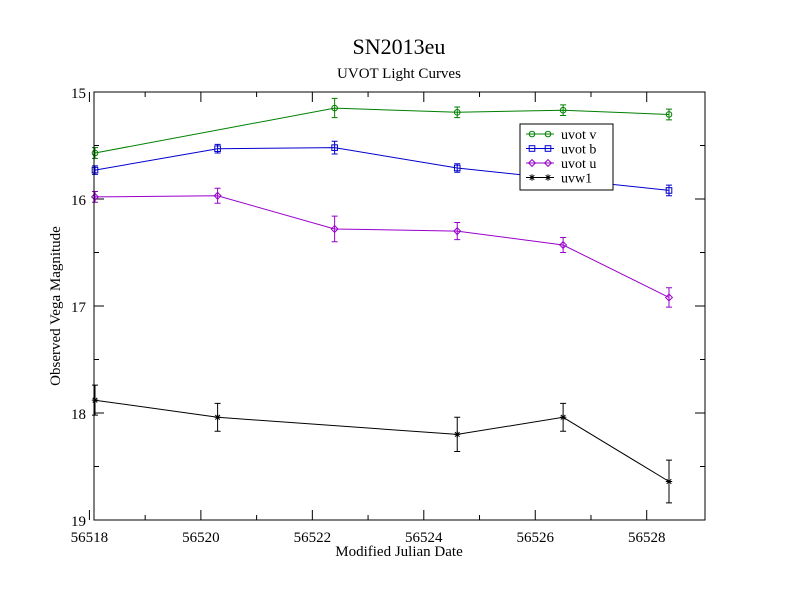 The image size is (792, 612). What do you see at coordinates (647, 538) in the screenshot?
I see `x-tick-label: 56528` at bounding box center [647, 538].